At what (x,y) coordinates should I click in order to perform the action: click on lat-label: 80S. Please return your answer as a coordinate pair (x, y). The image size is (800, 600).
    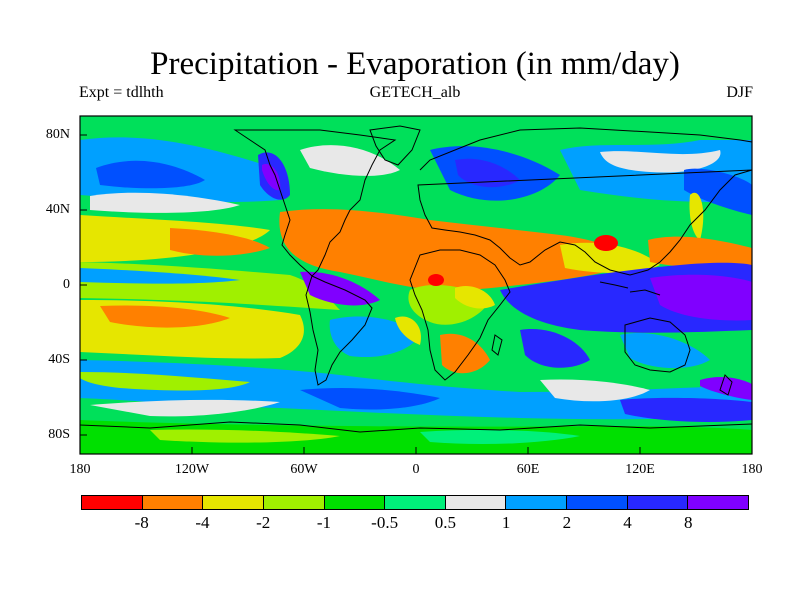
    Looking at the image, I should click on (59, 434).